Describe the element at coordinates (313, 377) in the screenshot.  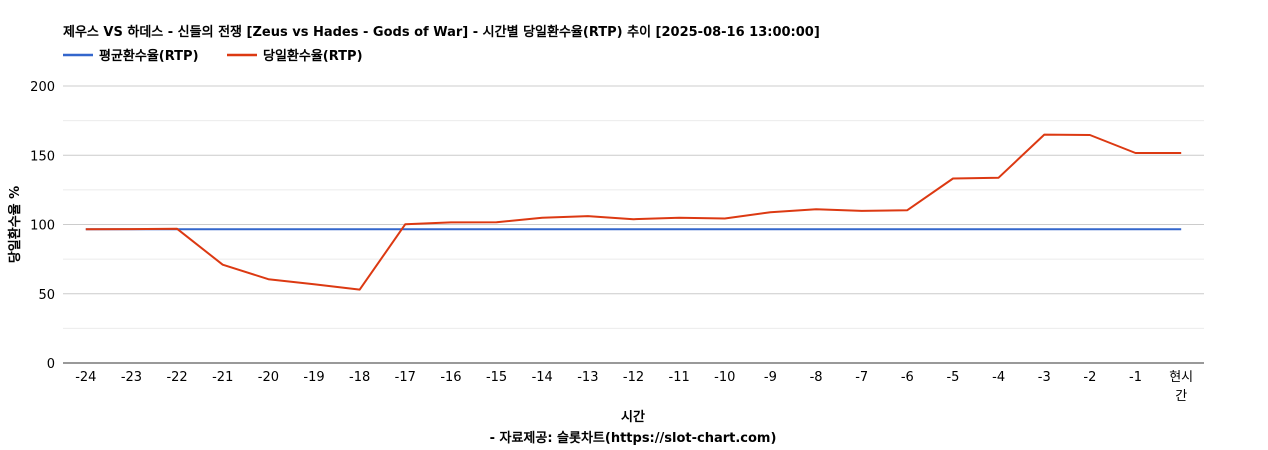
I see `x-tick-label: -19` at that location.